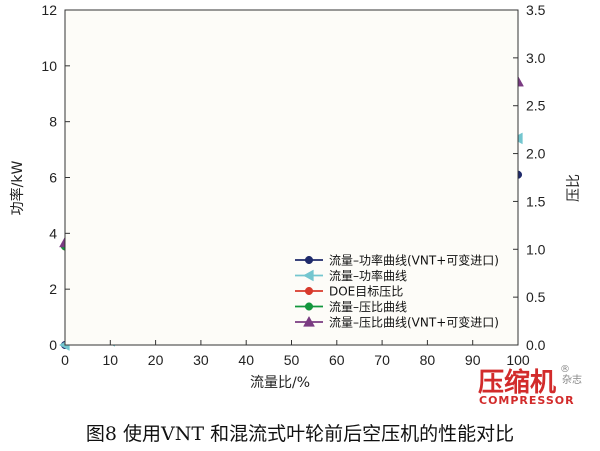 The image size is (600, 451). I want to click on logo-sub-text: COMPRESSOR, so click(527, 400).